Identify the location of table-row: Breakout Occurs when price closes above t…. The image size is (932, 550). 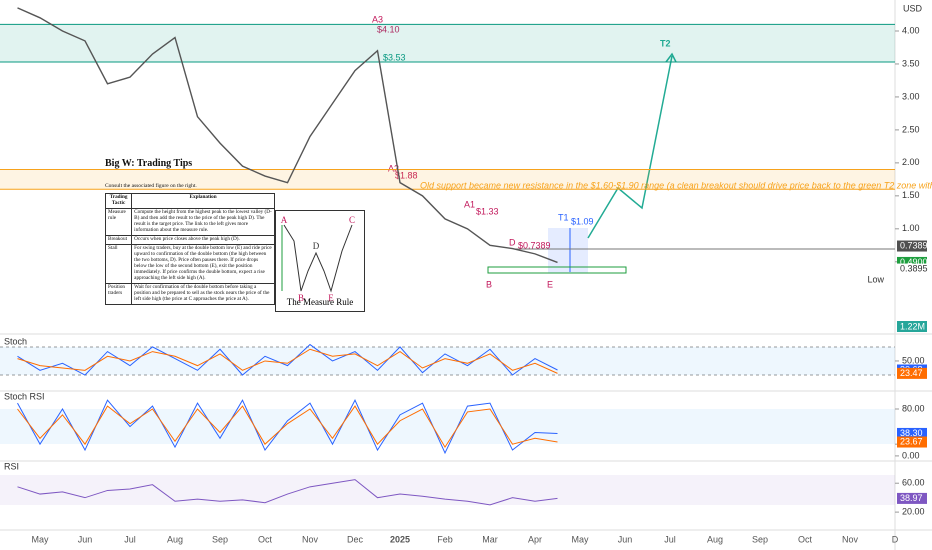
(189, 239).